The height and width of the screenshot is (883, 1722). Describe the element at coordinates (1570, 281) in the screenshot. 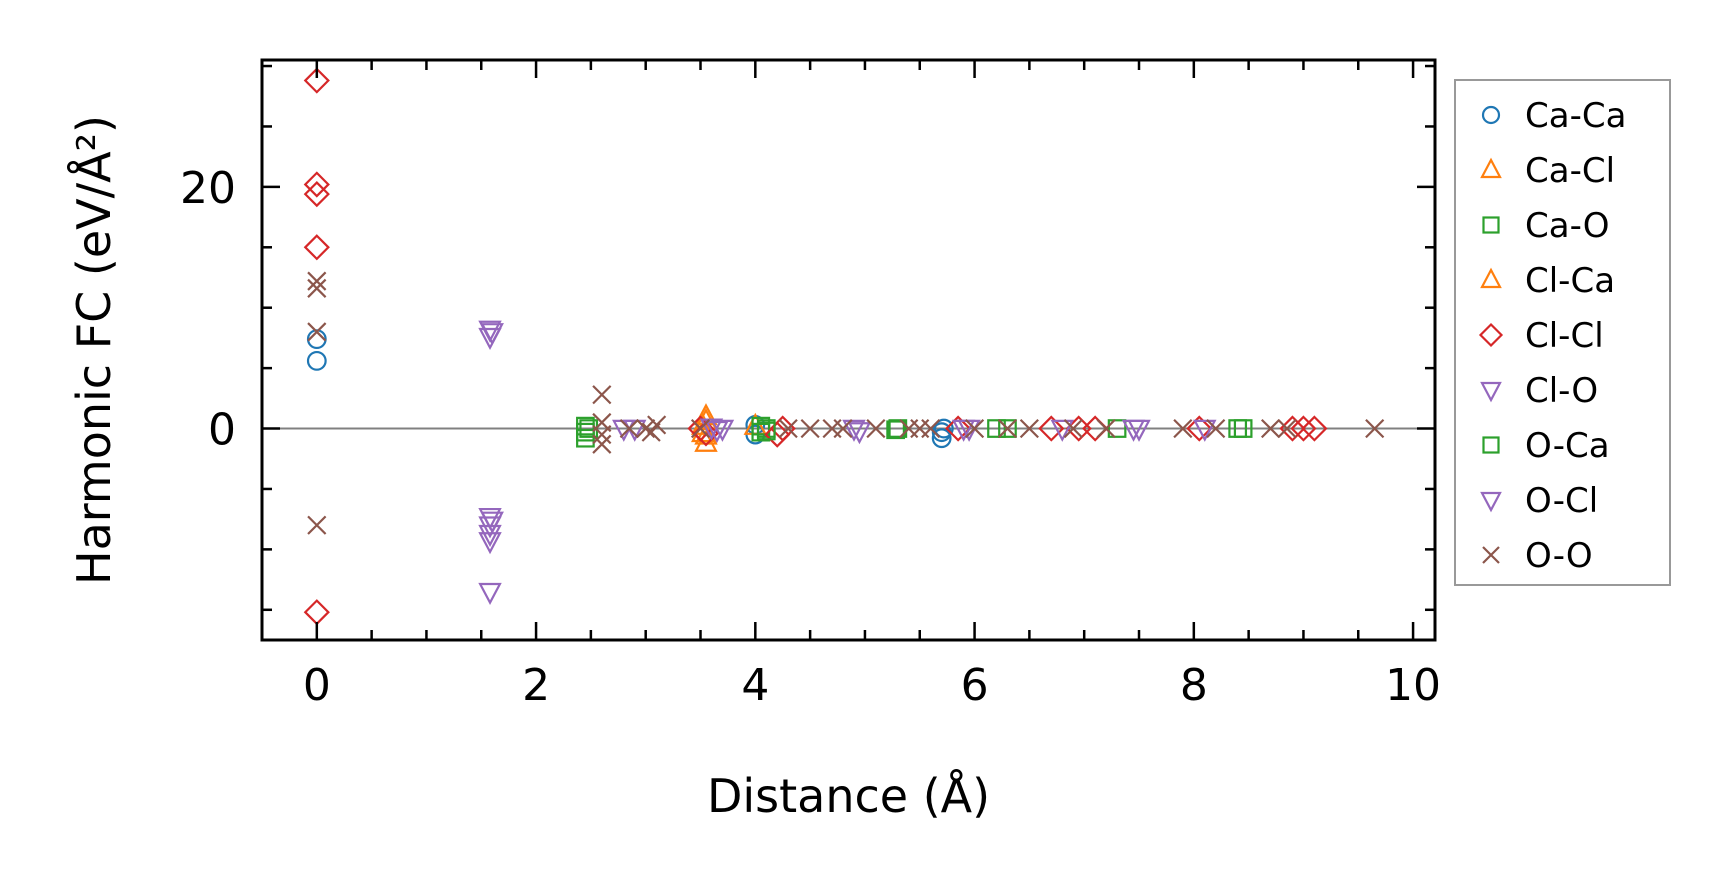

I see `legend-label: Cl-Ca` at that location.